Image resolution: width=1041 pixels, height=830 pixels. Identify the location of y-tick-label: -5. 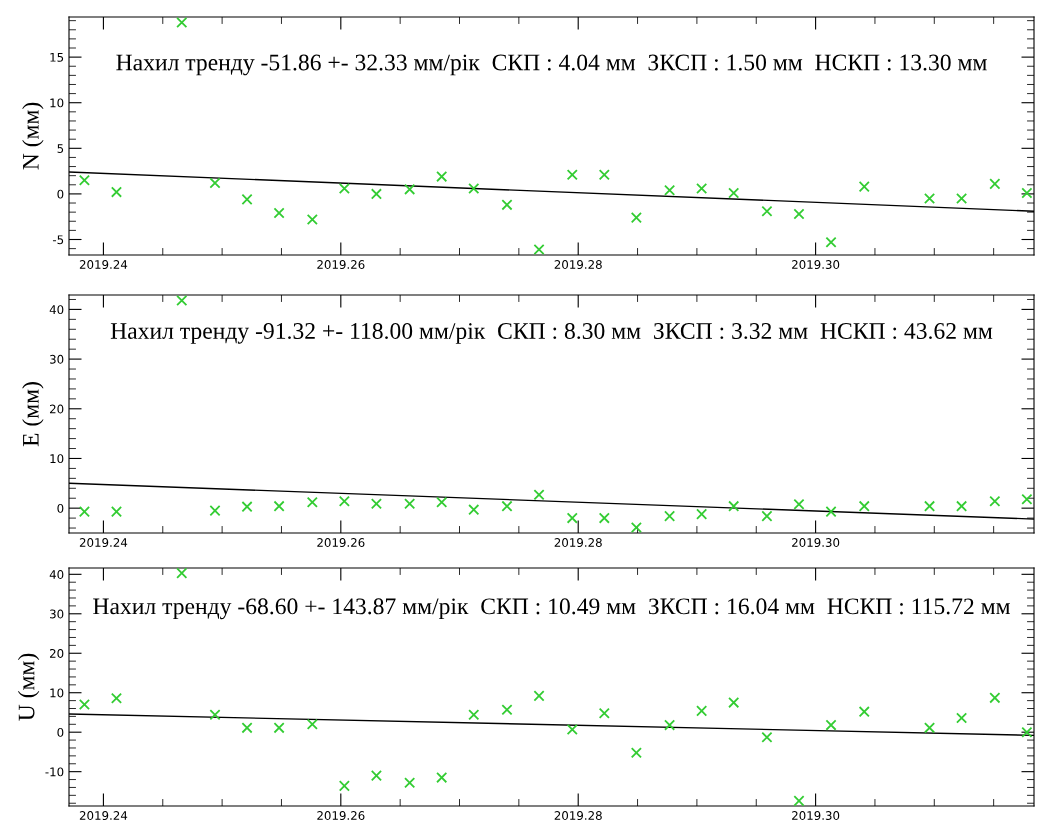
(58, 240).